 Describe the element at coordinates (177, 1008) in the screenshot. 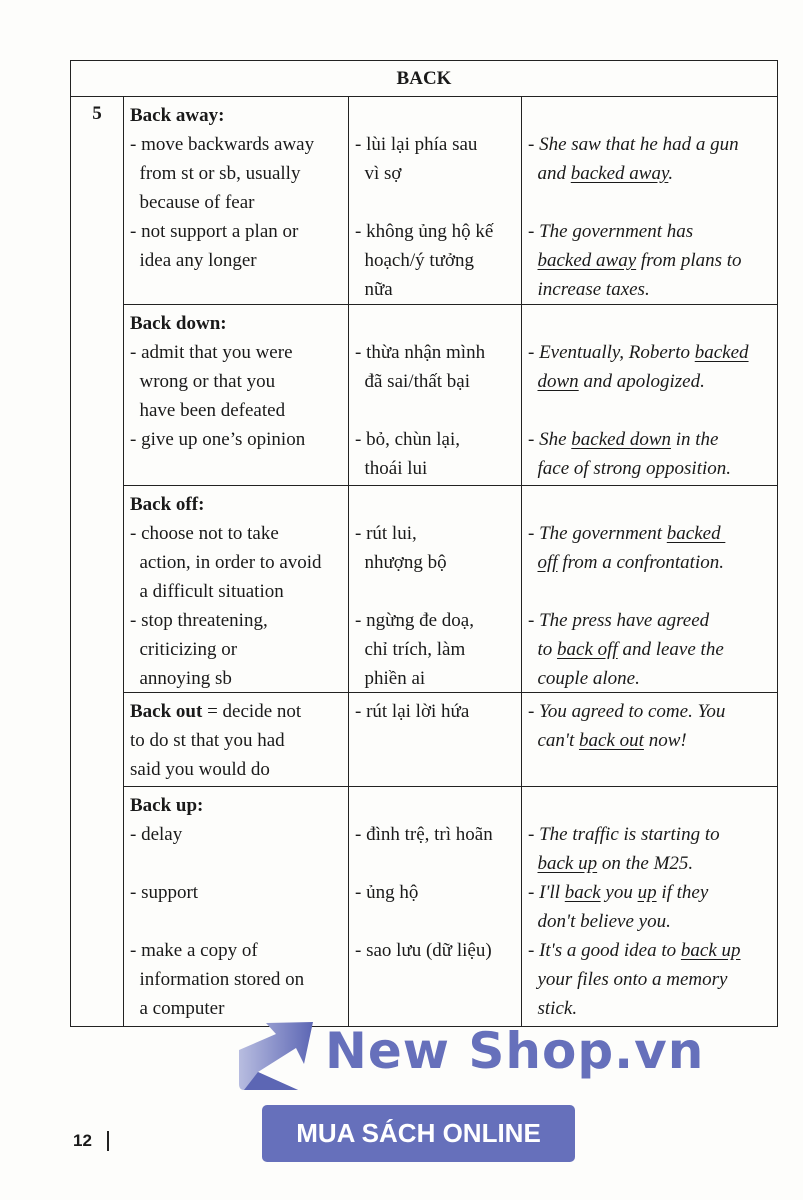

I see `text-segment: a computer` at that location.